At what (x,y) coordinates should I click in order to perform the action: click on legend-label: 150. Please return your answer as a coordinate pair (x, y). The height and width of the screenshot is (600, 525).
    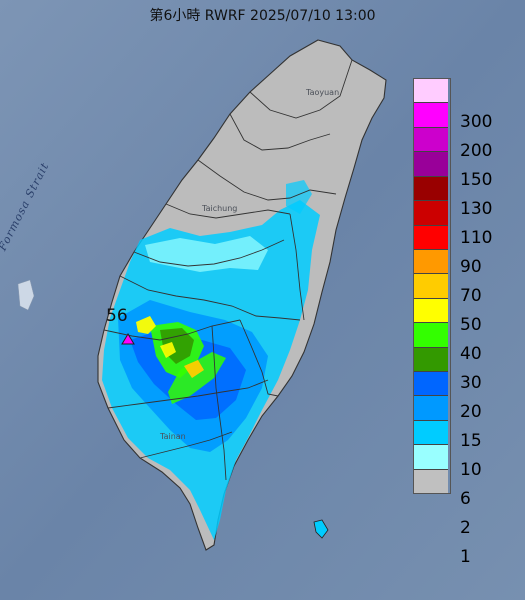
    Looking at the image, I should click on (476, 179).